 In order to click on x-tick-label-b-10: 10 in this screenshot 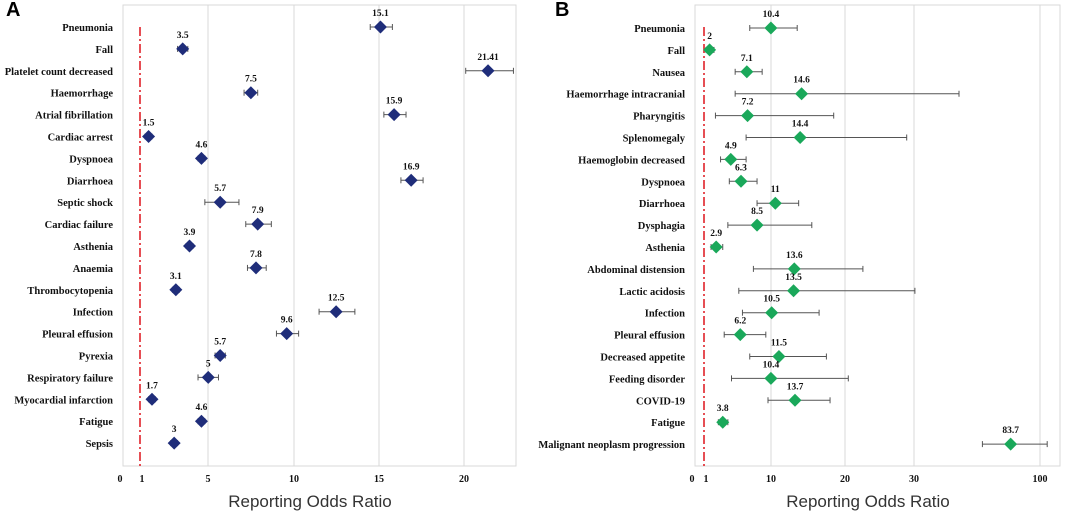, I will do `click(771, 479)`.